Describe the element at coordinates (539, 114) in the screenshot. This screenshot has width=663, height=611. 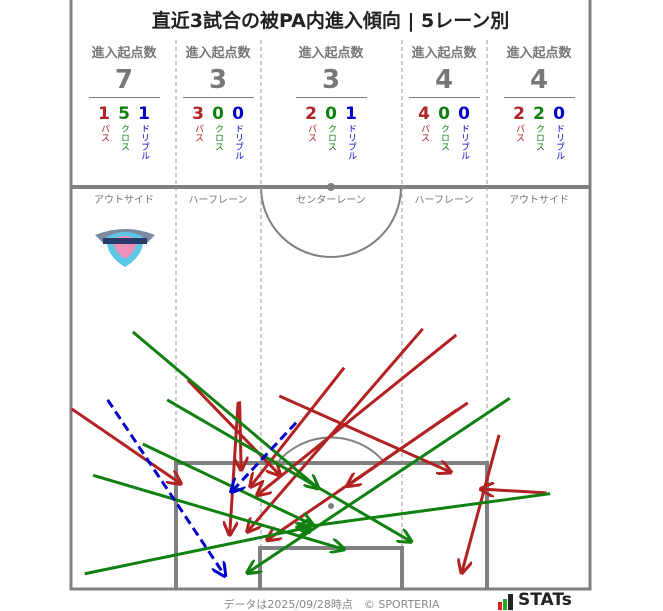
I see `cross-count: 2` at that location.